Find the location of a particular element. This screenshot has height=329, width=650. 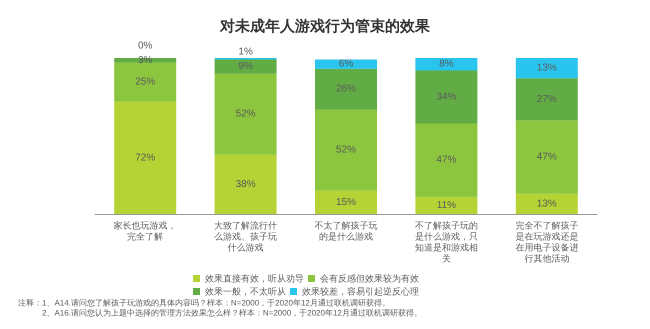

data-label: 9% is located at coordinates (245, 66).